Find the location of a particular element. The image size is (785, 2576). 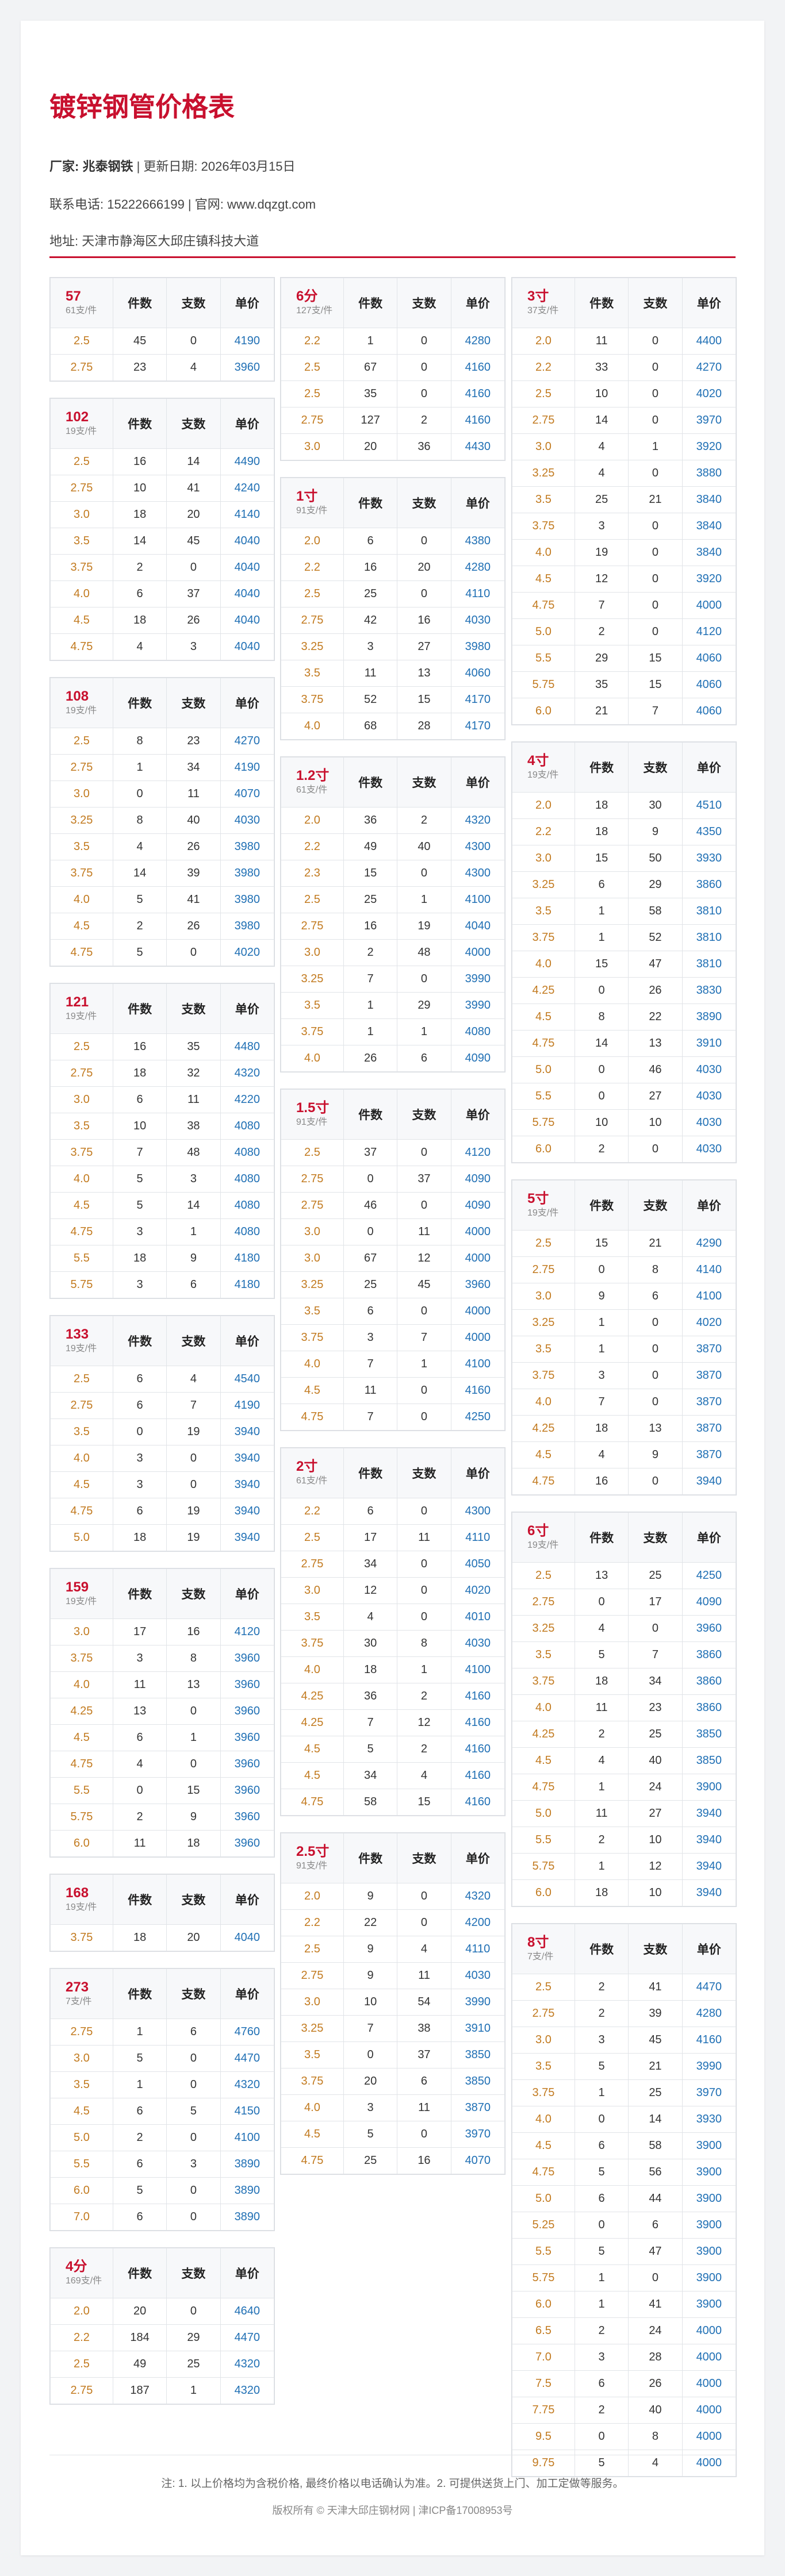

table-row: 3.0 9 6 4100 is located at coordinates (624, 1296).